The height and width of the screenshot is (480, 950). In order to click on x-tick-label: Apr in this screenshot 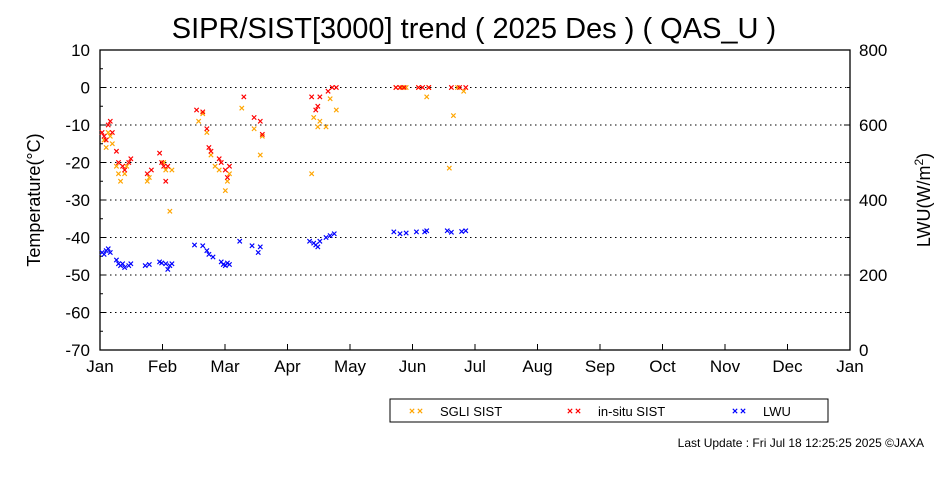, I will do `click(287, 366)`.